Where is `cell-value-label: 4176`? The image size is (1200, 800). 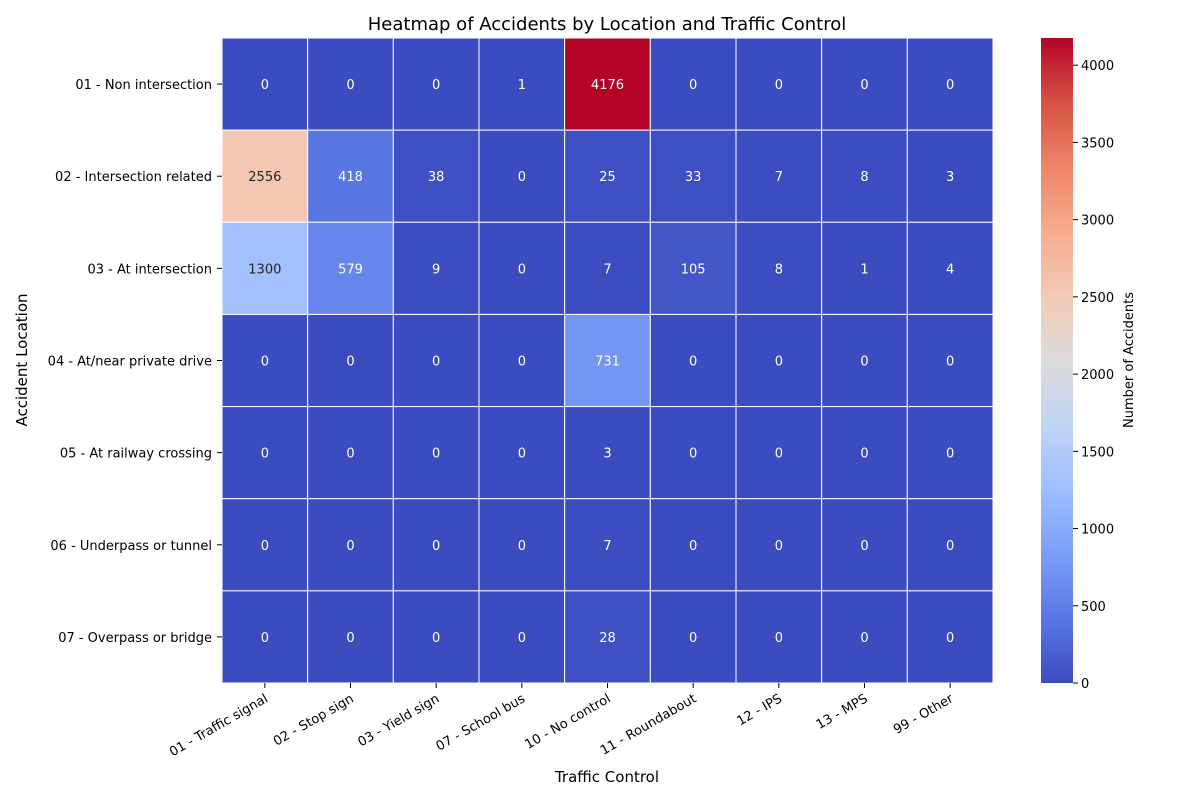
cell-value-label: 4176 is located at coordinates (607, 85).